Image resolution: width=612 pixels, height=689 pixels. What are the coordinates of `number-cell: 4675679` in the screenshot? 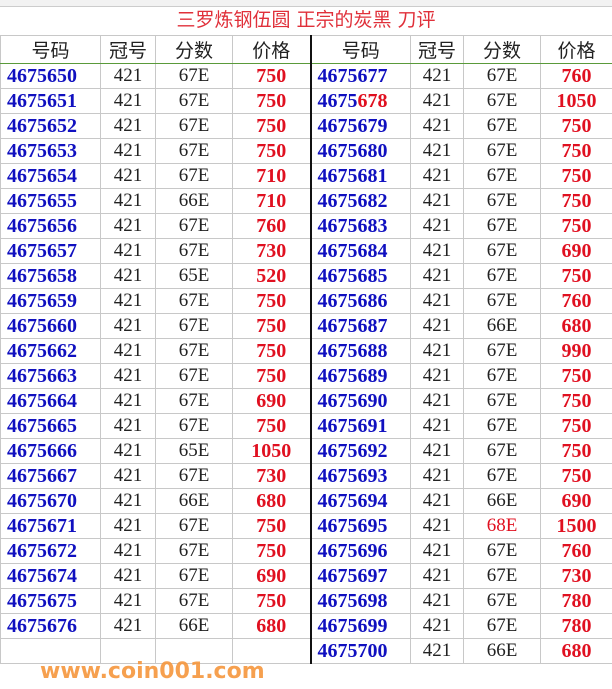 It's located at (360, 126).